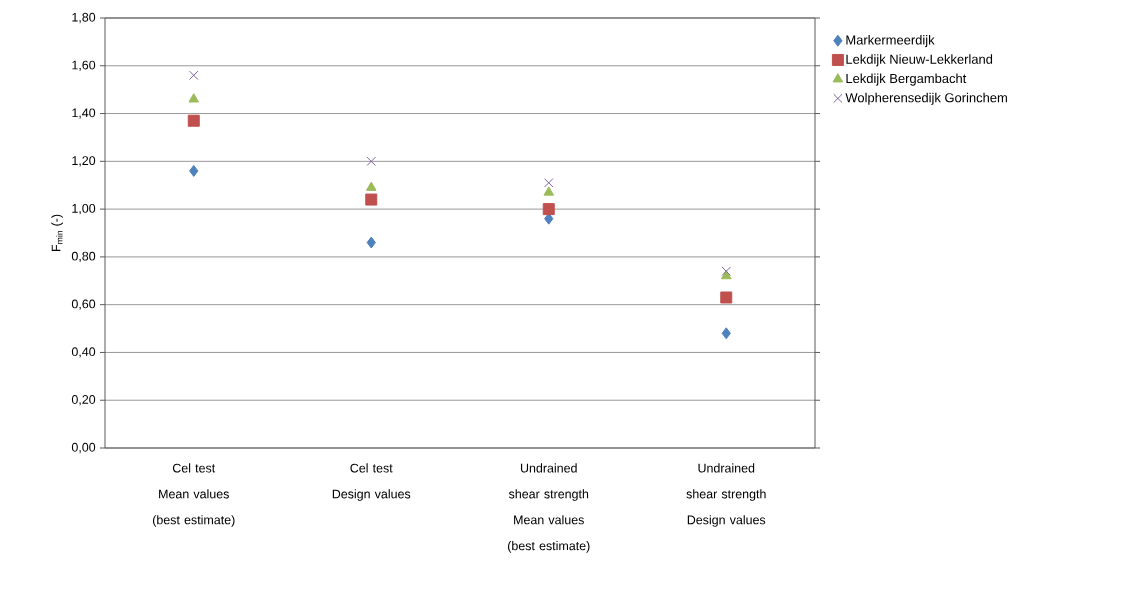 This screenshot has width=1139, height=589. What do you see at coordinates (57, 233) in the screenshot?
I see `y-axis-title: F$_{min}$ (-)` at bounding box center [57, 233].